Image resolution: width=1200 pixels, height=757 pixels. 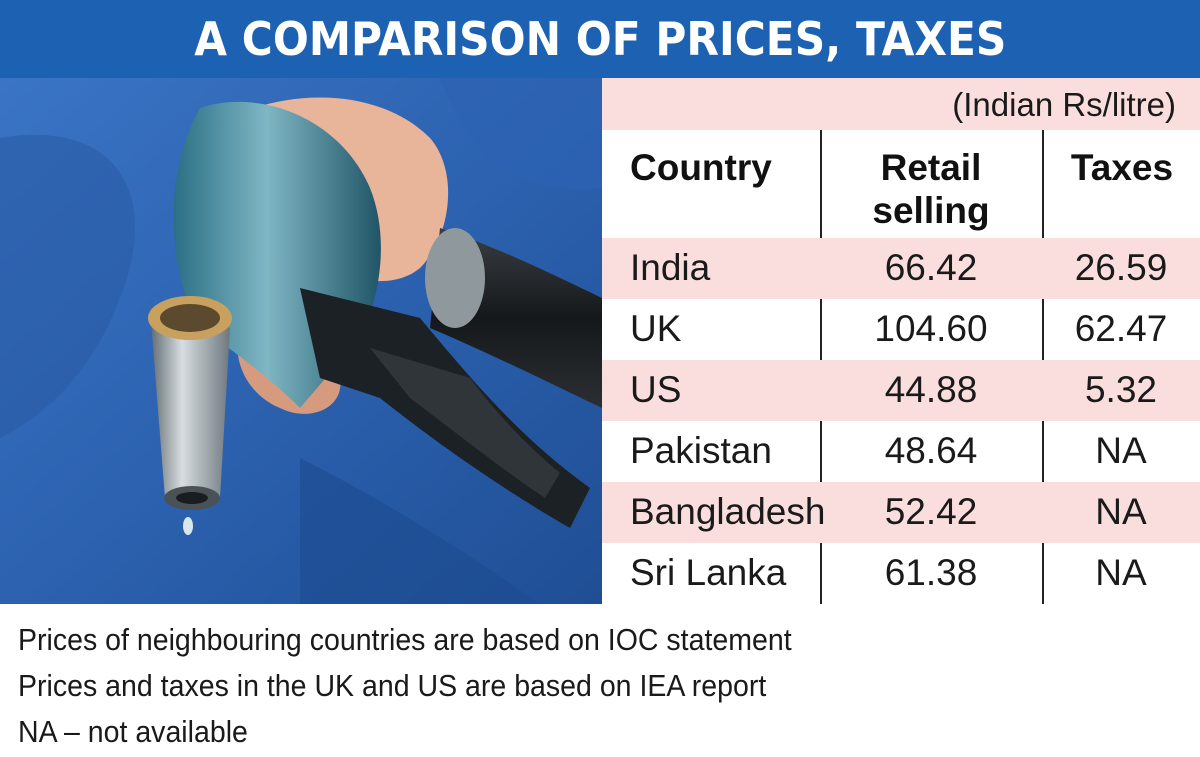 What do you see at coordinates (728, 511) in the screenshot?
I see `country-cell: Bangladesh` at bounding box center [728, 511].